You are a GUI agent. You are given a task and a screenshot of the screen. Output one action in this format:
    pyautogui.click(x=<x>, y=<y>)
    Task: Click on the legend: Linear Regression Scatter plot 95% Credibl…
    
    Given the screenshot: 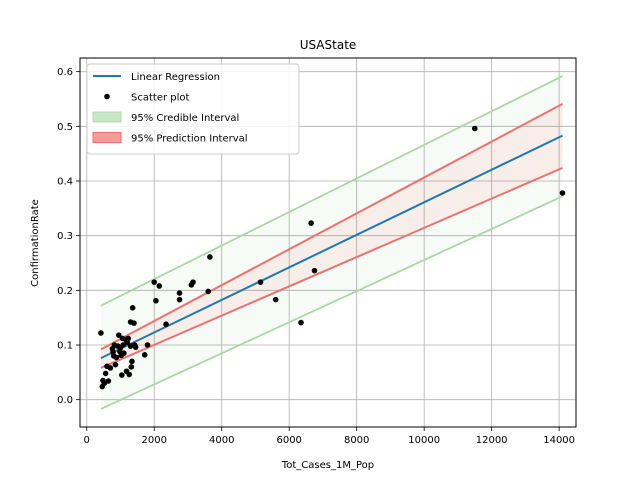 What is the action you would take?
    pyautogui.click(x=193, y=109)
    